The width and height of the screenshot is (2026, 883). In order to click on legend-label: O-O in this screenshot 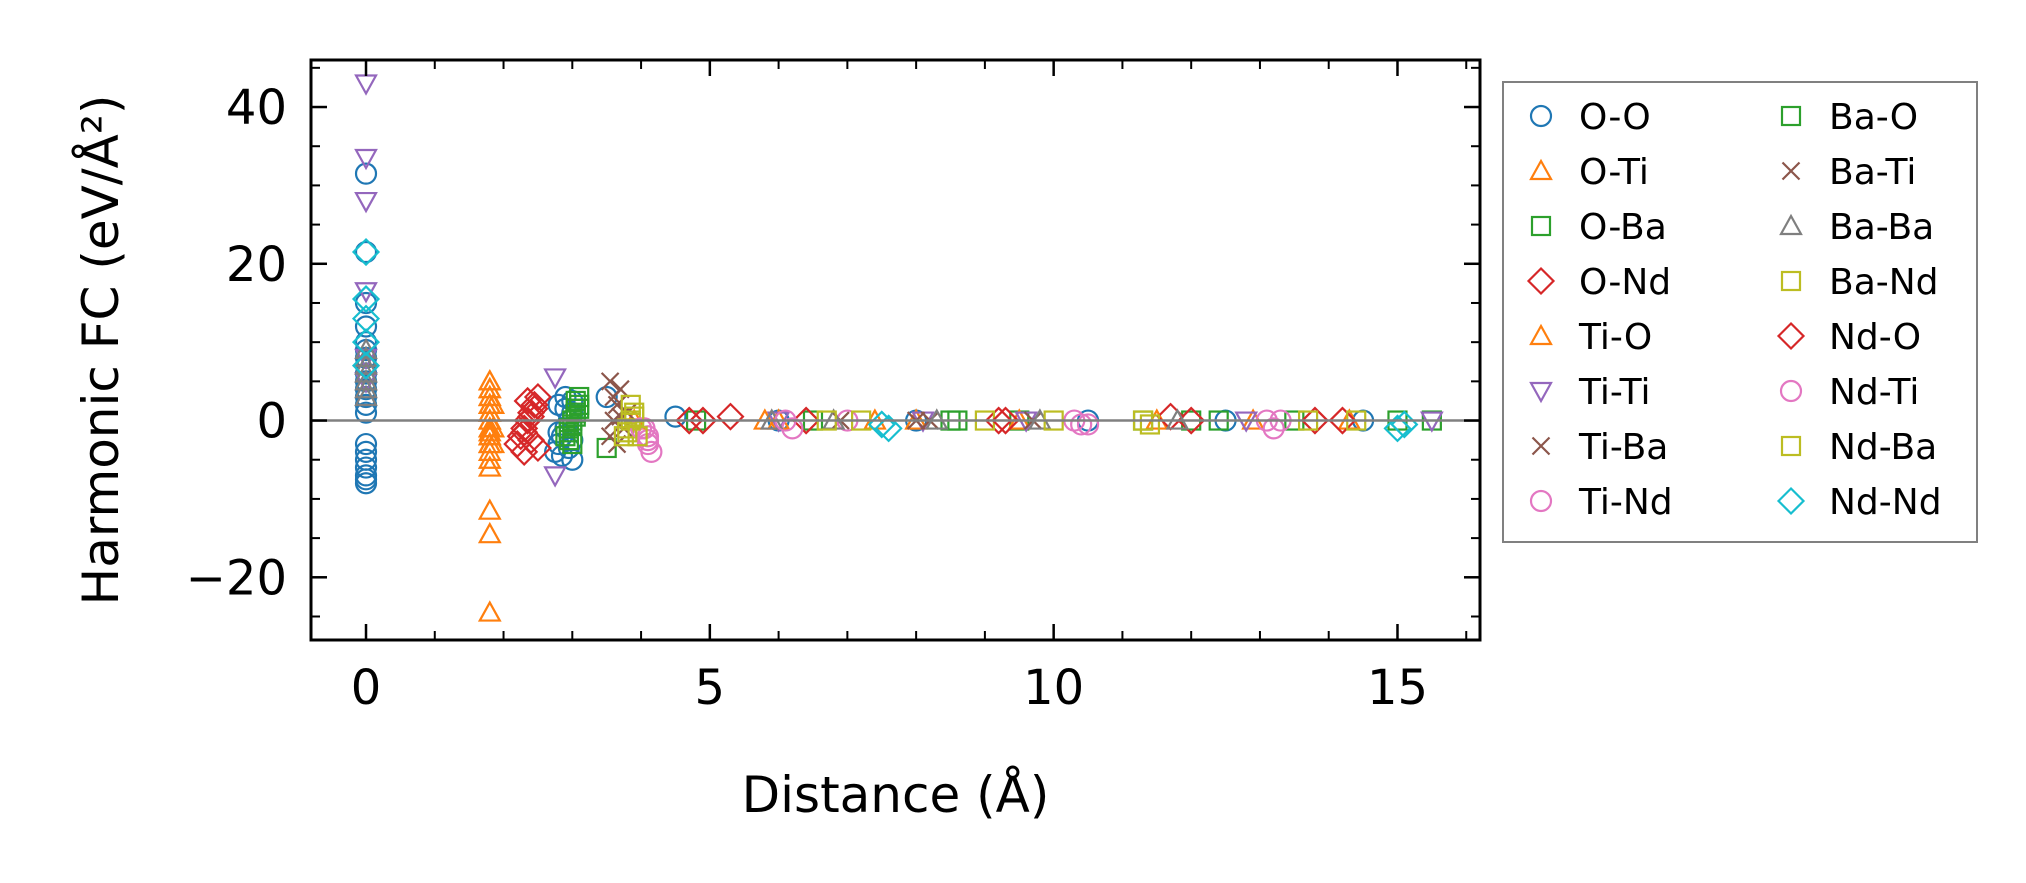, I will do `click(1615, 117)`.